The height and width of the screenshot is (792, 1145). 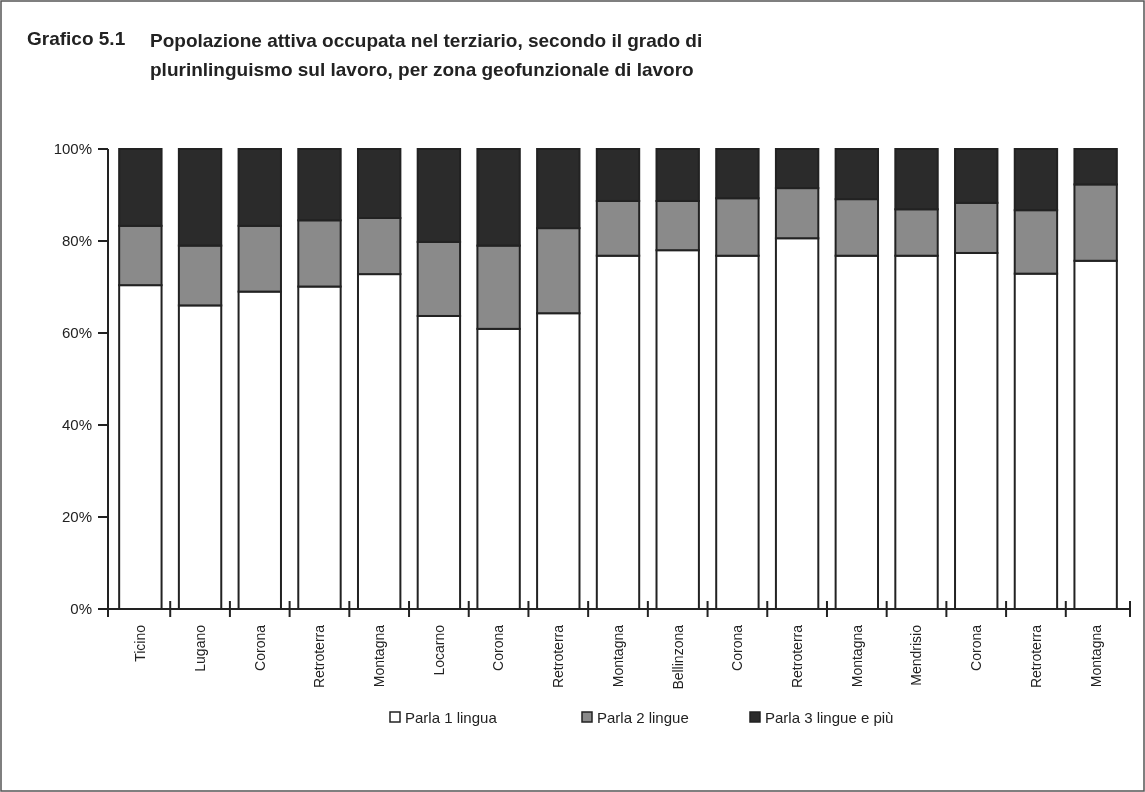 I want to click on x-tick-label: Ticino, so click(x=140, y=643).